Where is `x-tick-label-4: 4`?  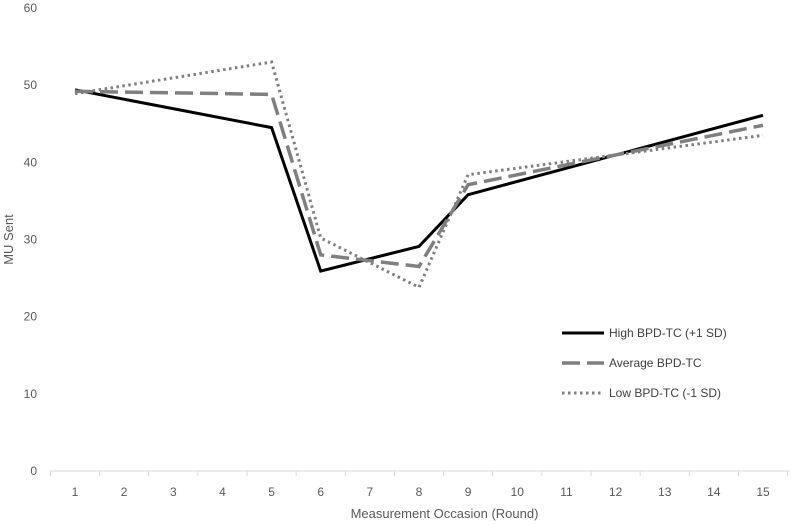 x-tick-label-4: 4 is located at coordinates (222, 492).